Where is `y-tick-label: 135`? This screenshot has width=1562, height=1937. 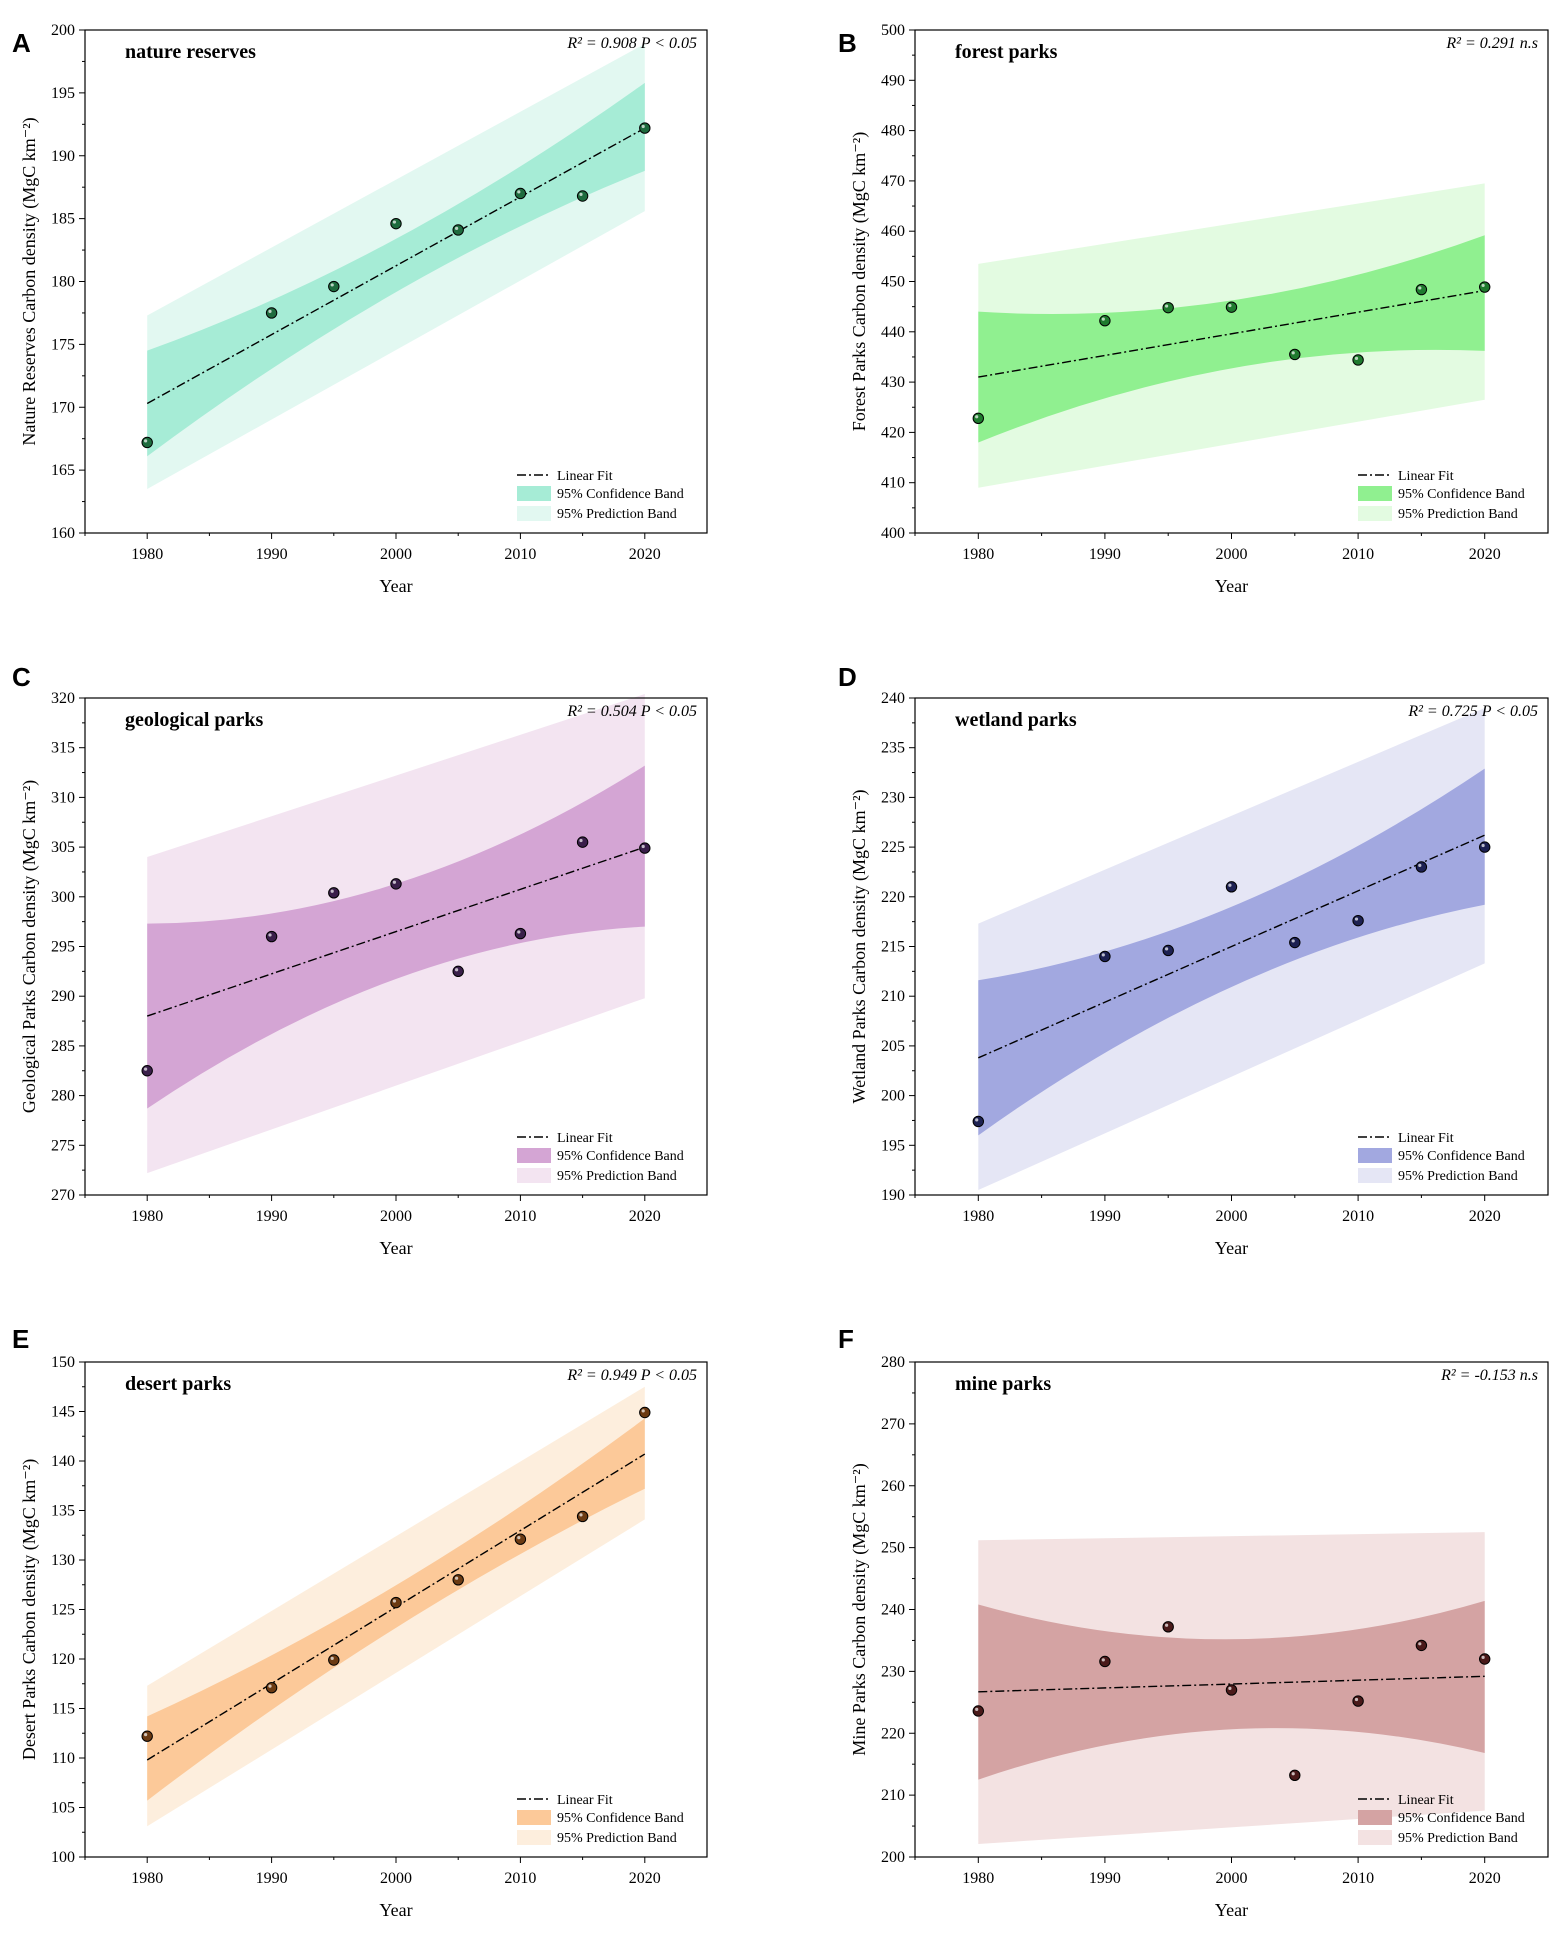
y-tick-label: 135 is located at coordinates (63, 1511).